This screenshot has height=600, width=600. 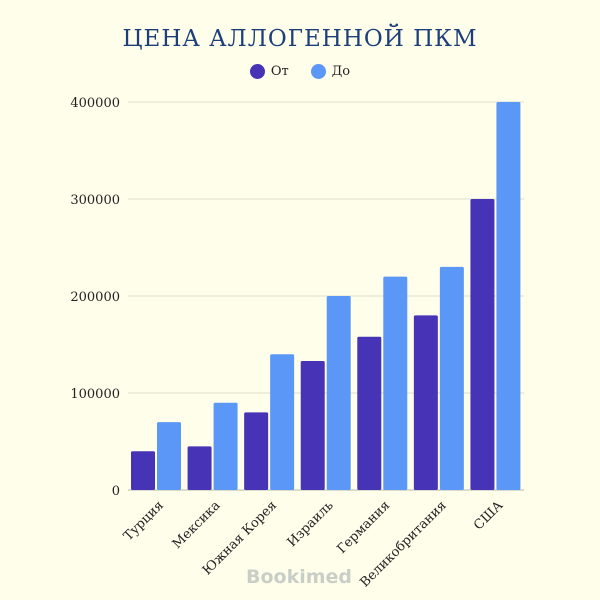 I want to click on x-tick-label: Израиль, so click(x=311, y=524).